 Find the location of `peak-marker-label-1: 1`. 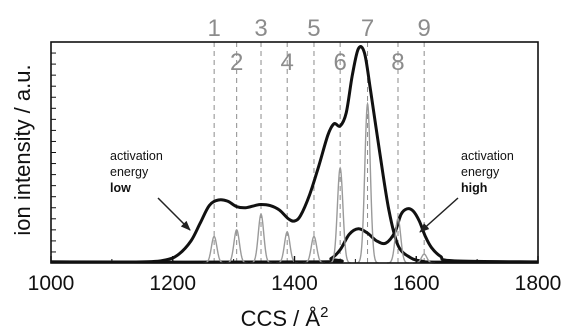

peak-marker-label-1: 1 is located at coordinates (213, 28).